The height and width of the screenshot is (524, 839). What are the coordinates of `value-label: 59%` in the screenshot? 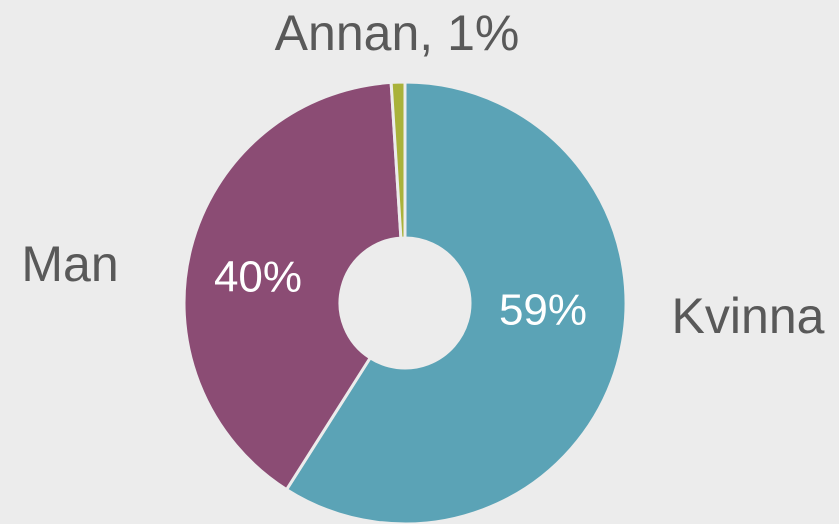 It's located at (543, 310).